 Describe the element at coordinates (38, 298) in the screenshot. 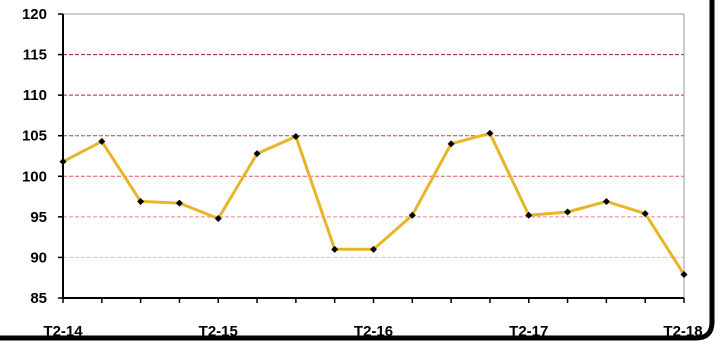

I see `y-tick-label: 85` at that location.